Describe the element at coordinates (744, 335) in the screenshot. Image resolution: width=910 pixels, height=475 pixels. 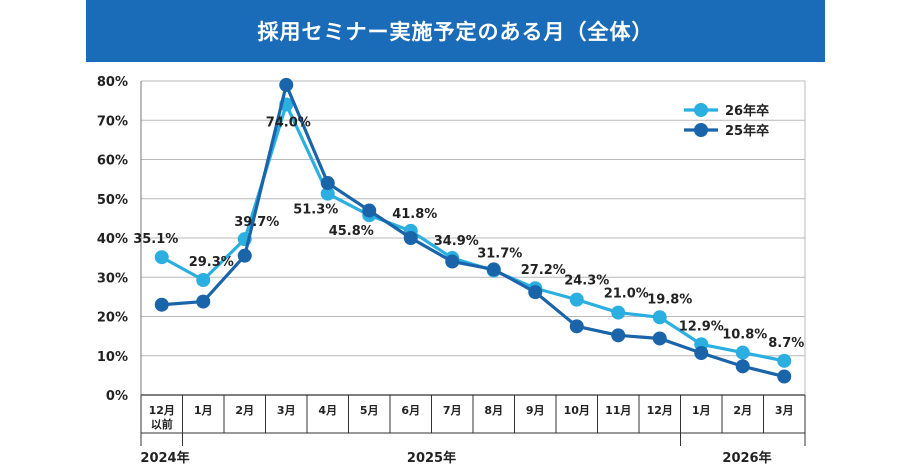
I see `data-label: 10.8%` at that location.